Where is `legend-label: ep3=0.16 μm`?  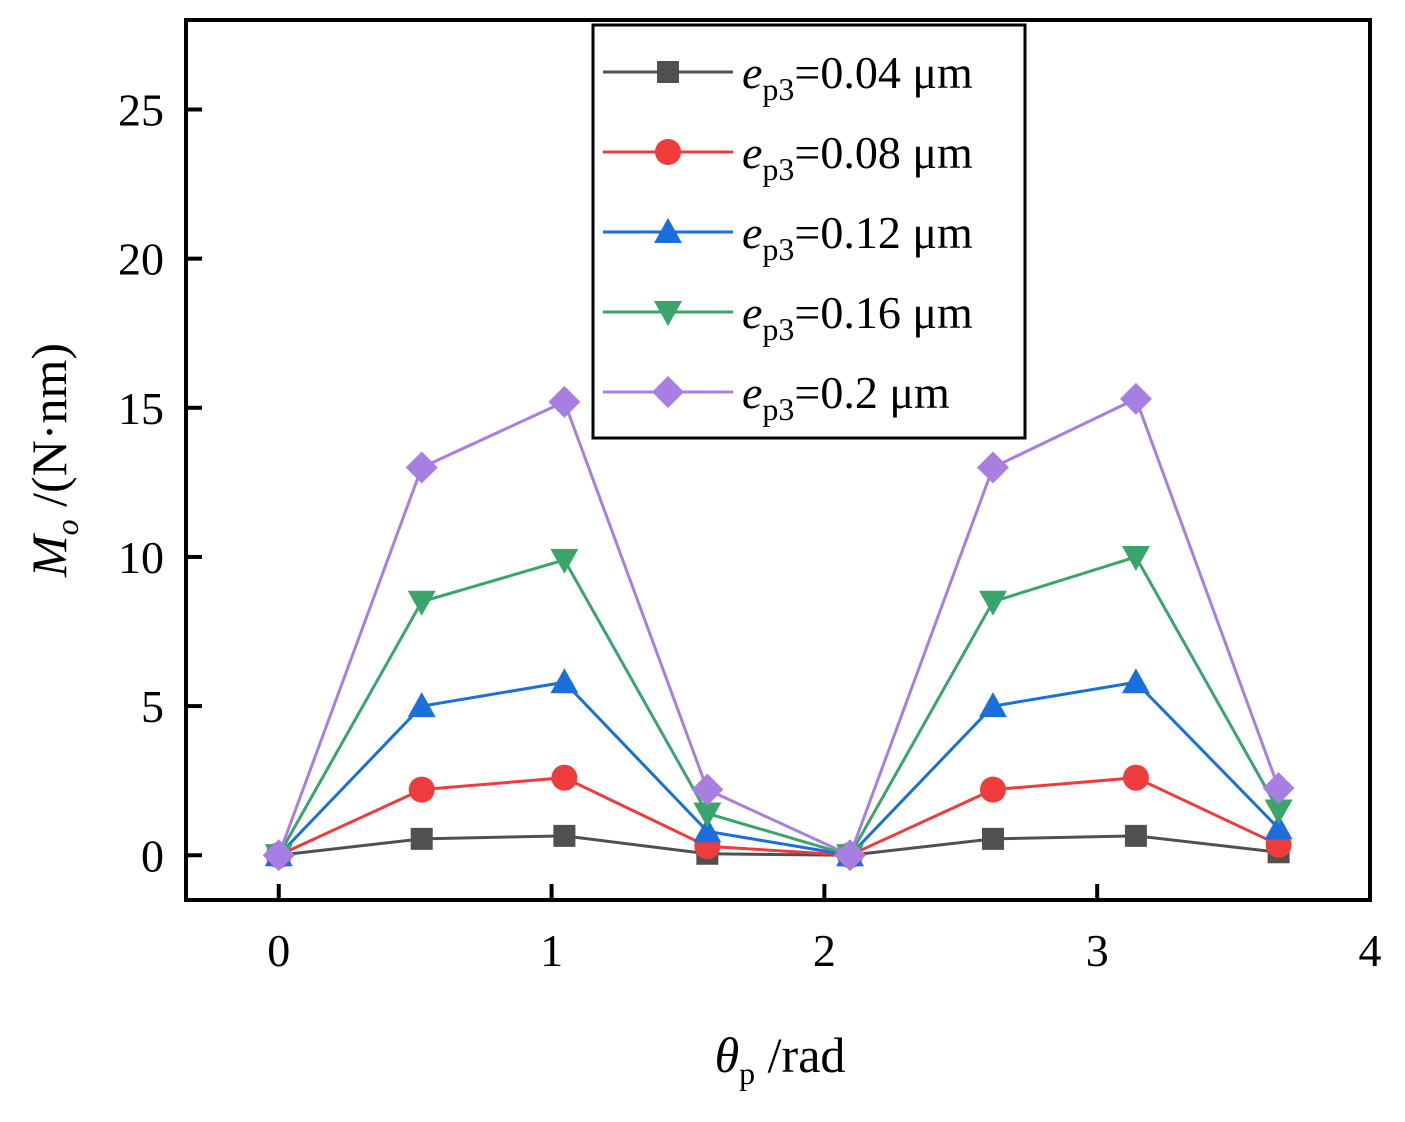
legend-label: ep3=0.16 μm is located at coordinates (857, 317).